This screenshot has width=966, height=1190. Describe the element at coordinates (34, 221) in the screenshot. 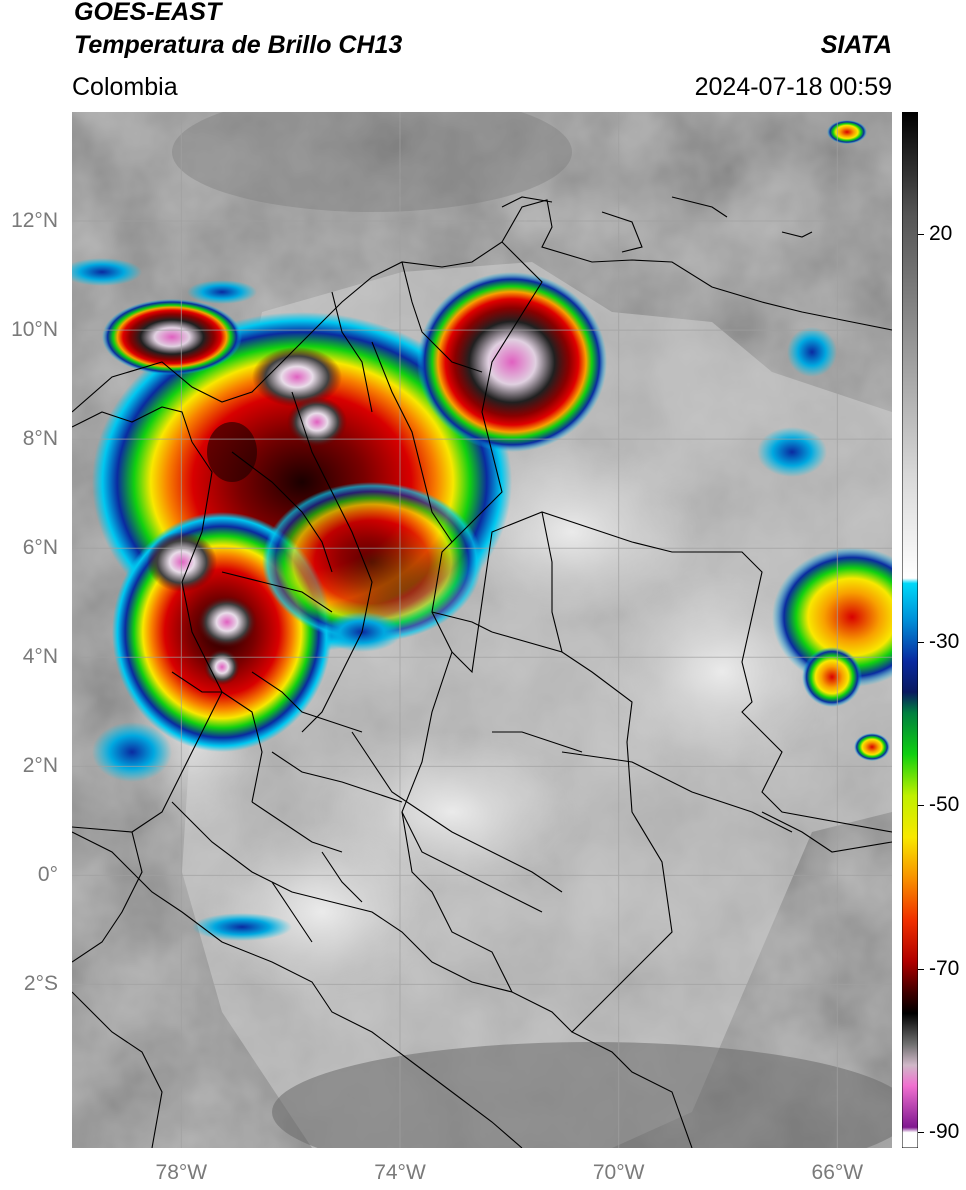

I see `lat-tick-label: 12°N` at that location.